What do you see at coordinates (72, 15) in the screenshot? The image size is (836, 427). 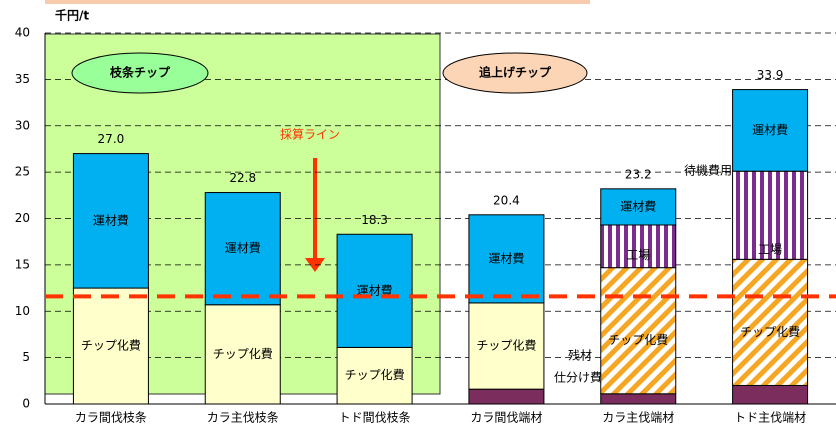 I see `y-unit: 千円/t` at bounding box center [72, 15].